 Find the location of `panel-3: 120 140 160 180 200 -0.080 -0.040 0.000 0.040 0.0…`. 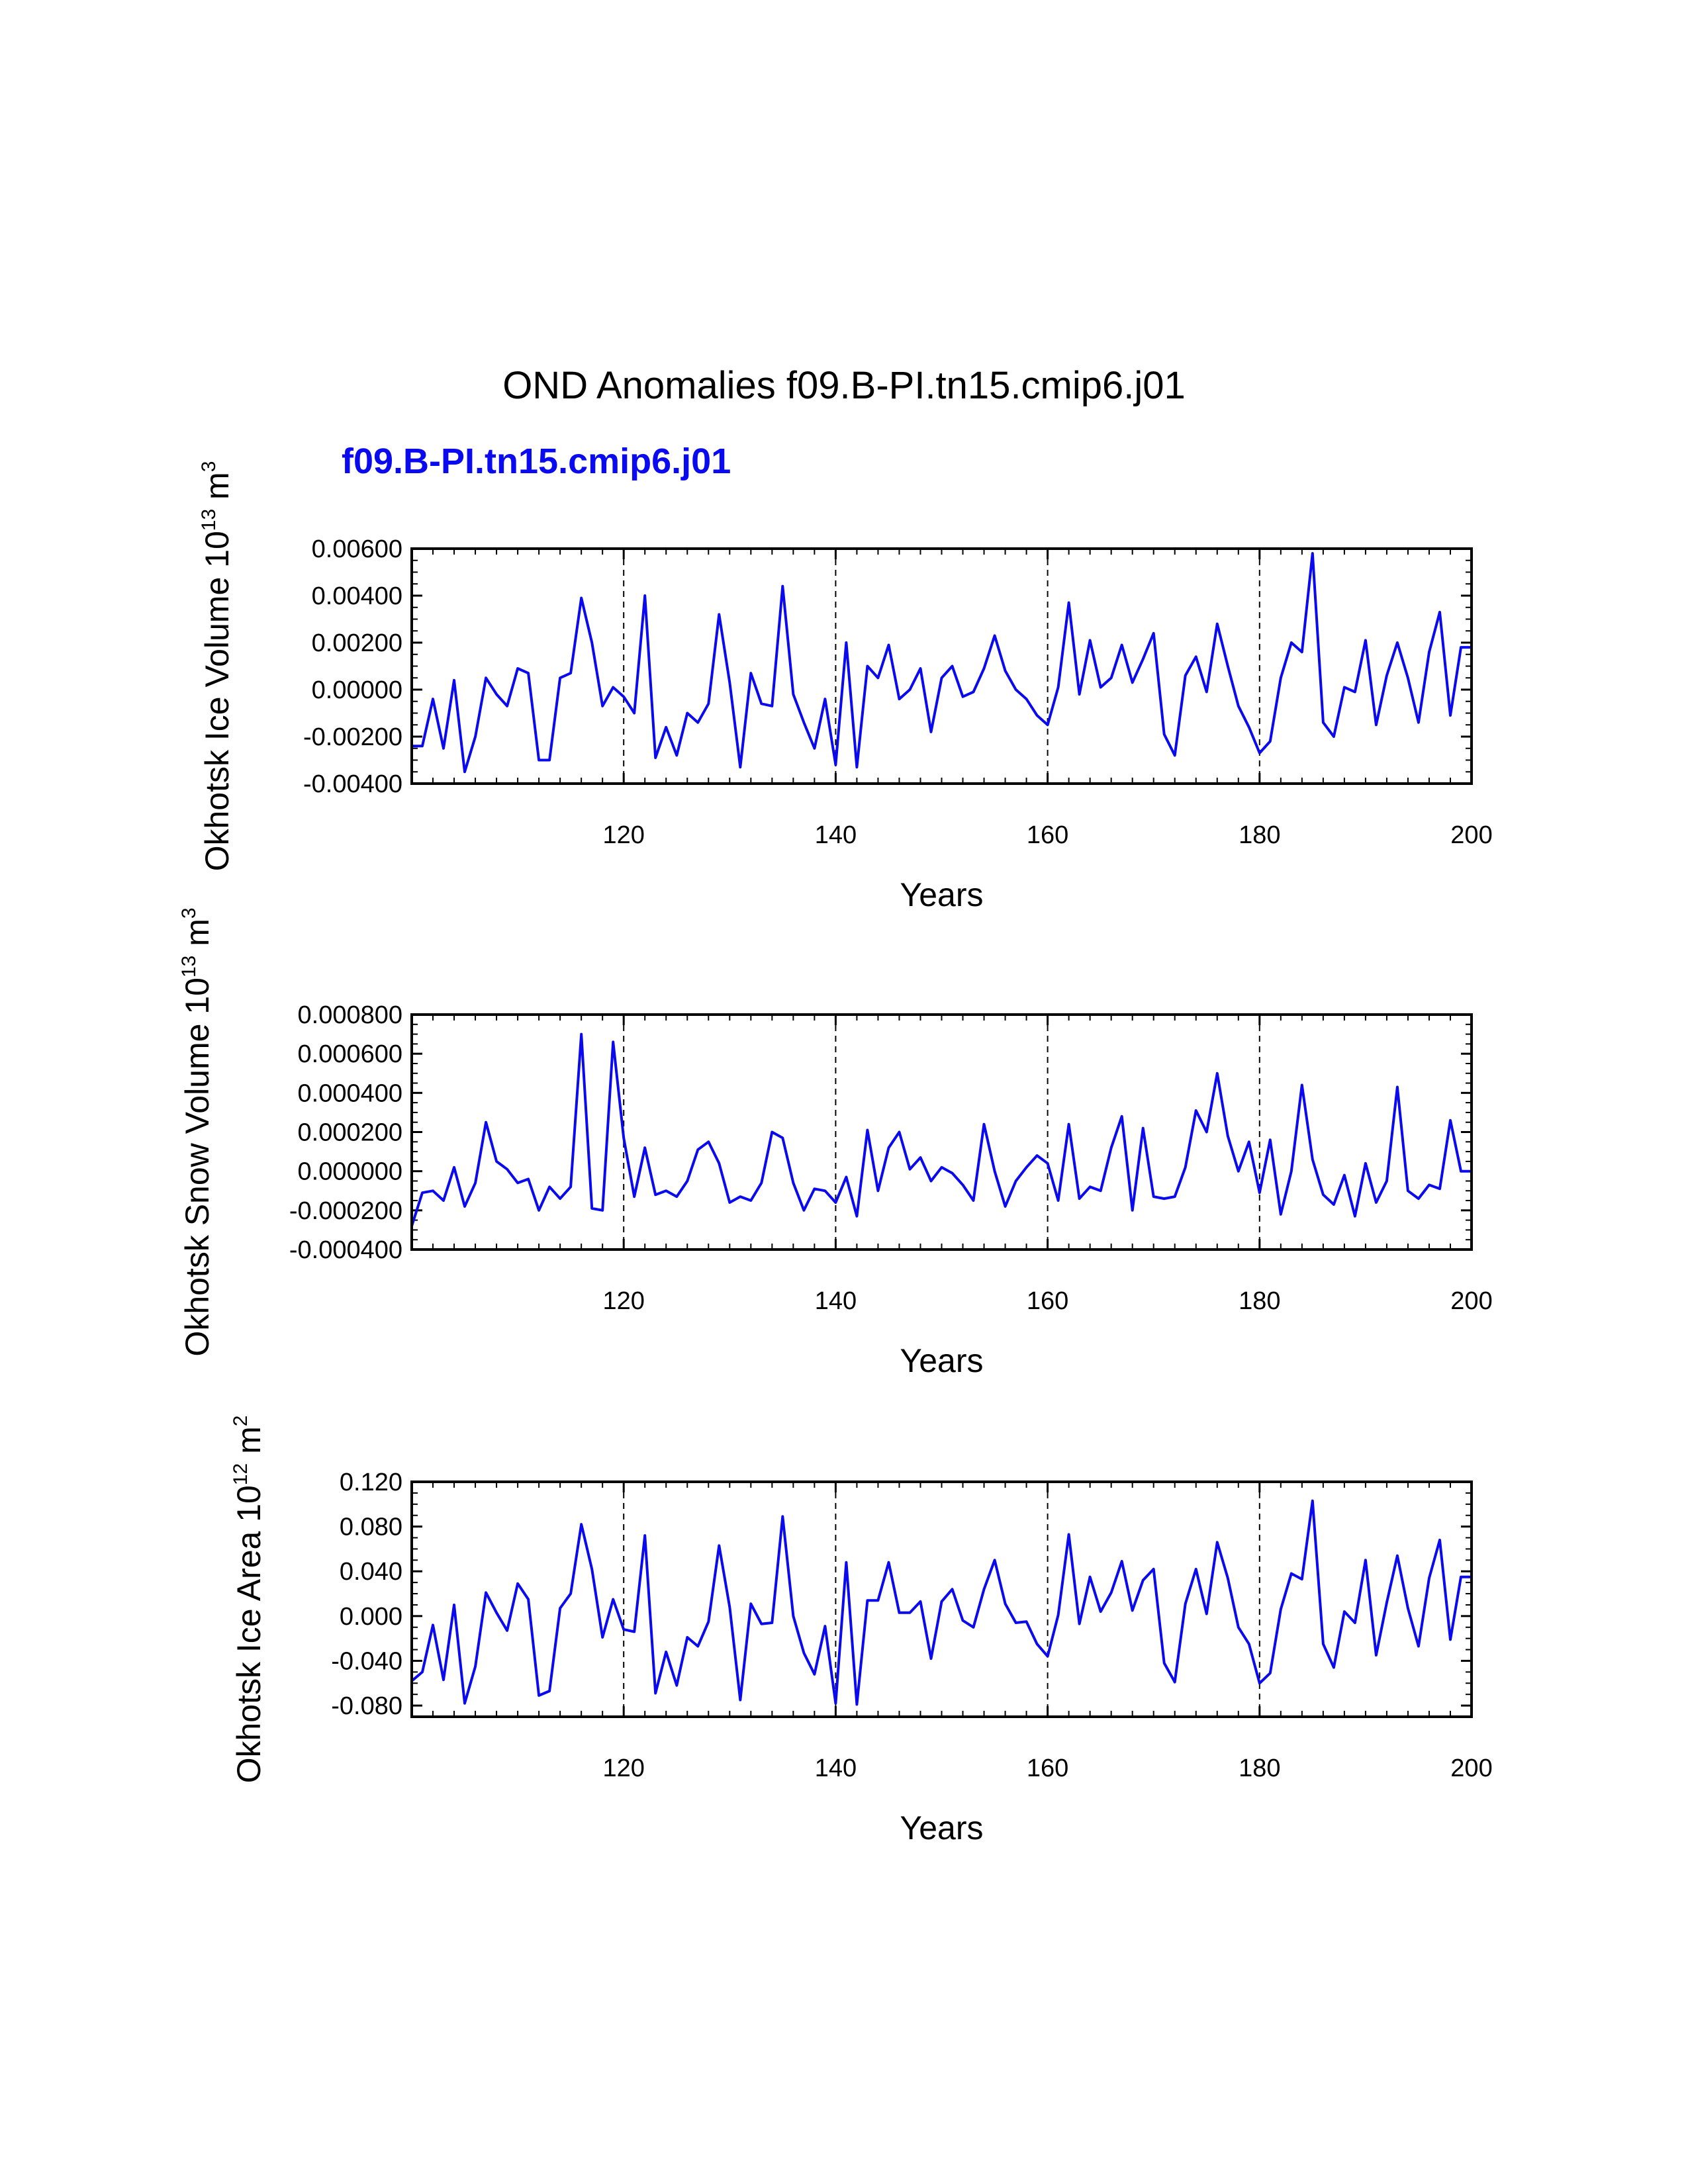

panel-3: 120 140 160 180 200 -0.080 -0.040 0.000 0.040 0.0… is located at coordinates (861, 1631).